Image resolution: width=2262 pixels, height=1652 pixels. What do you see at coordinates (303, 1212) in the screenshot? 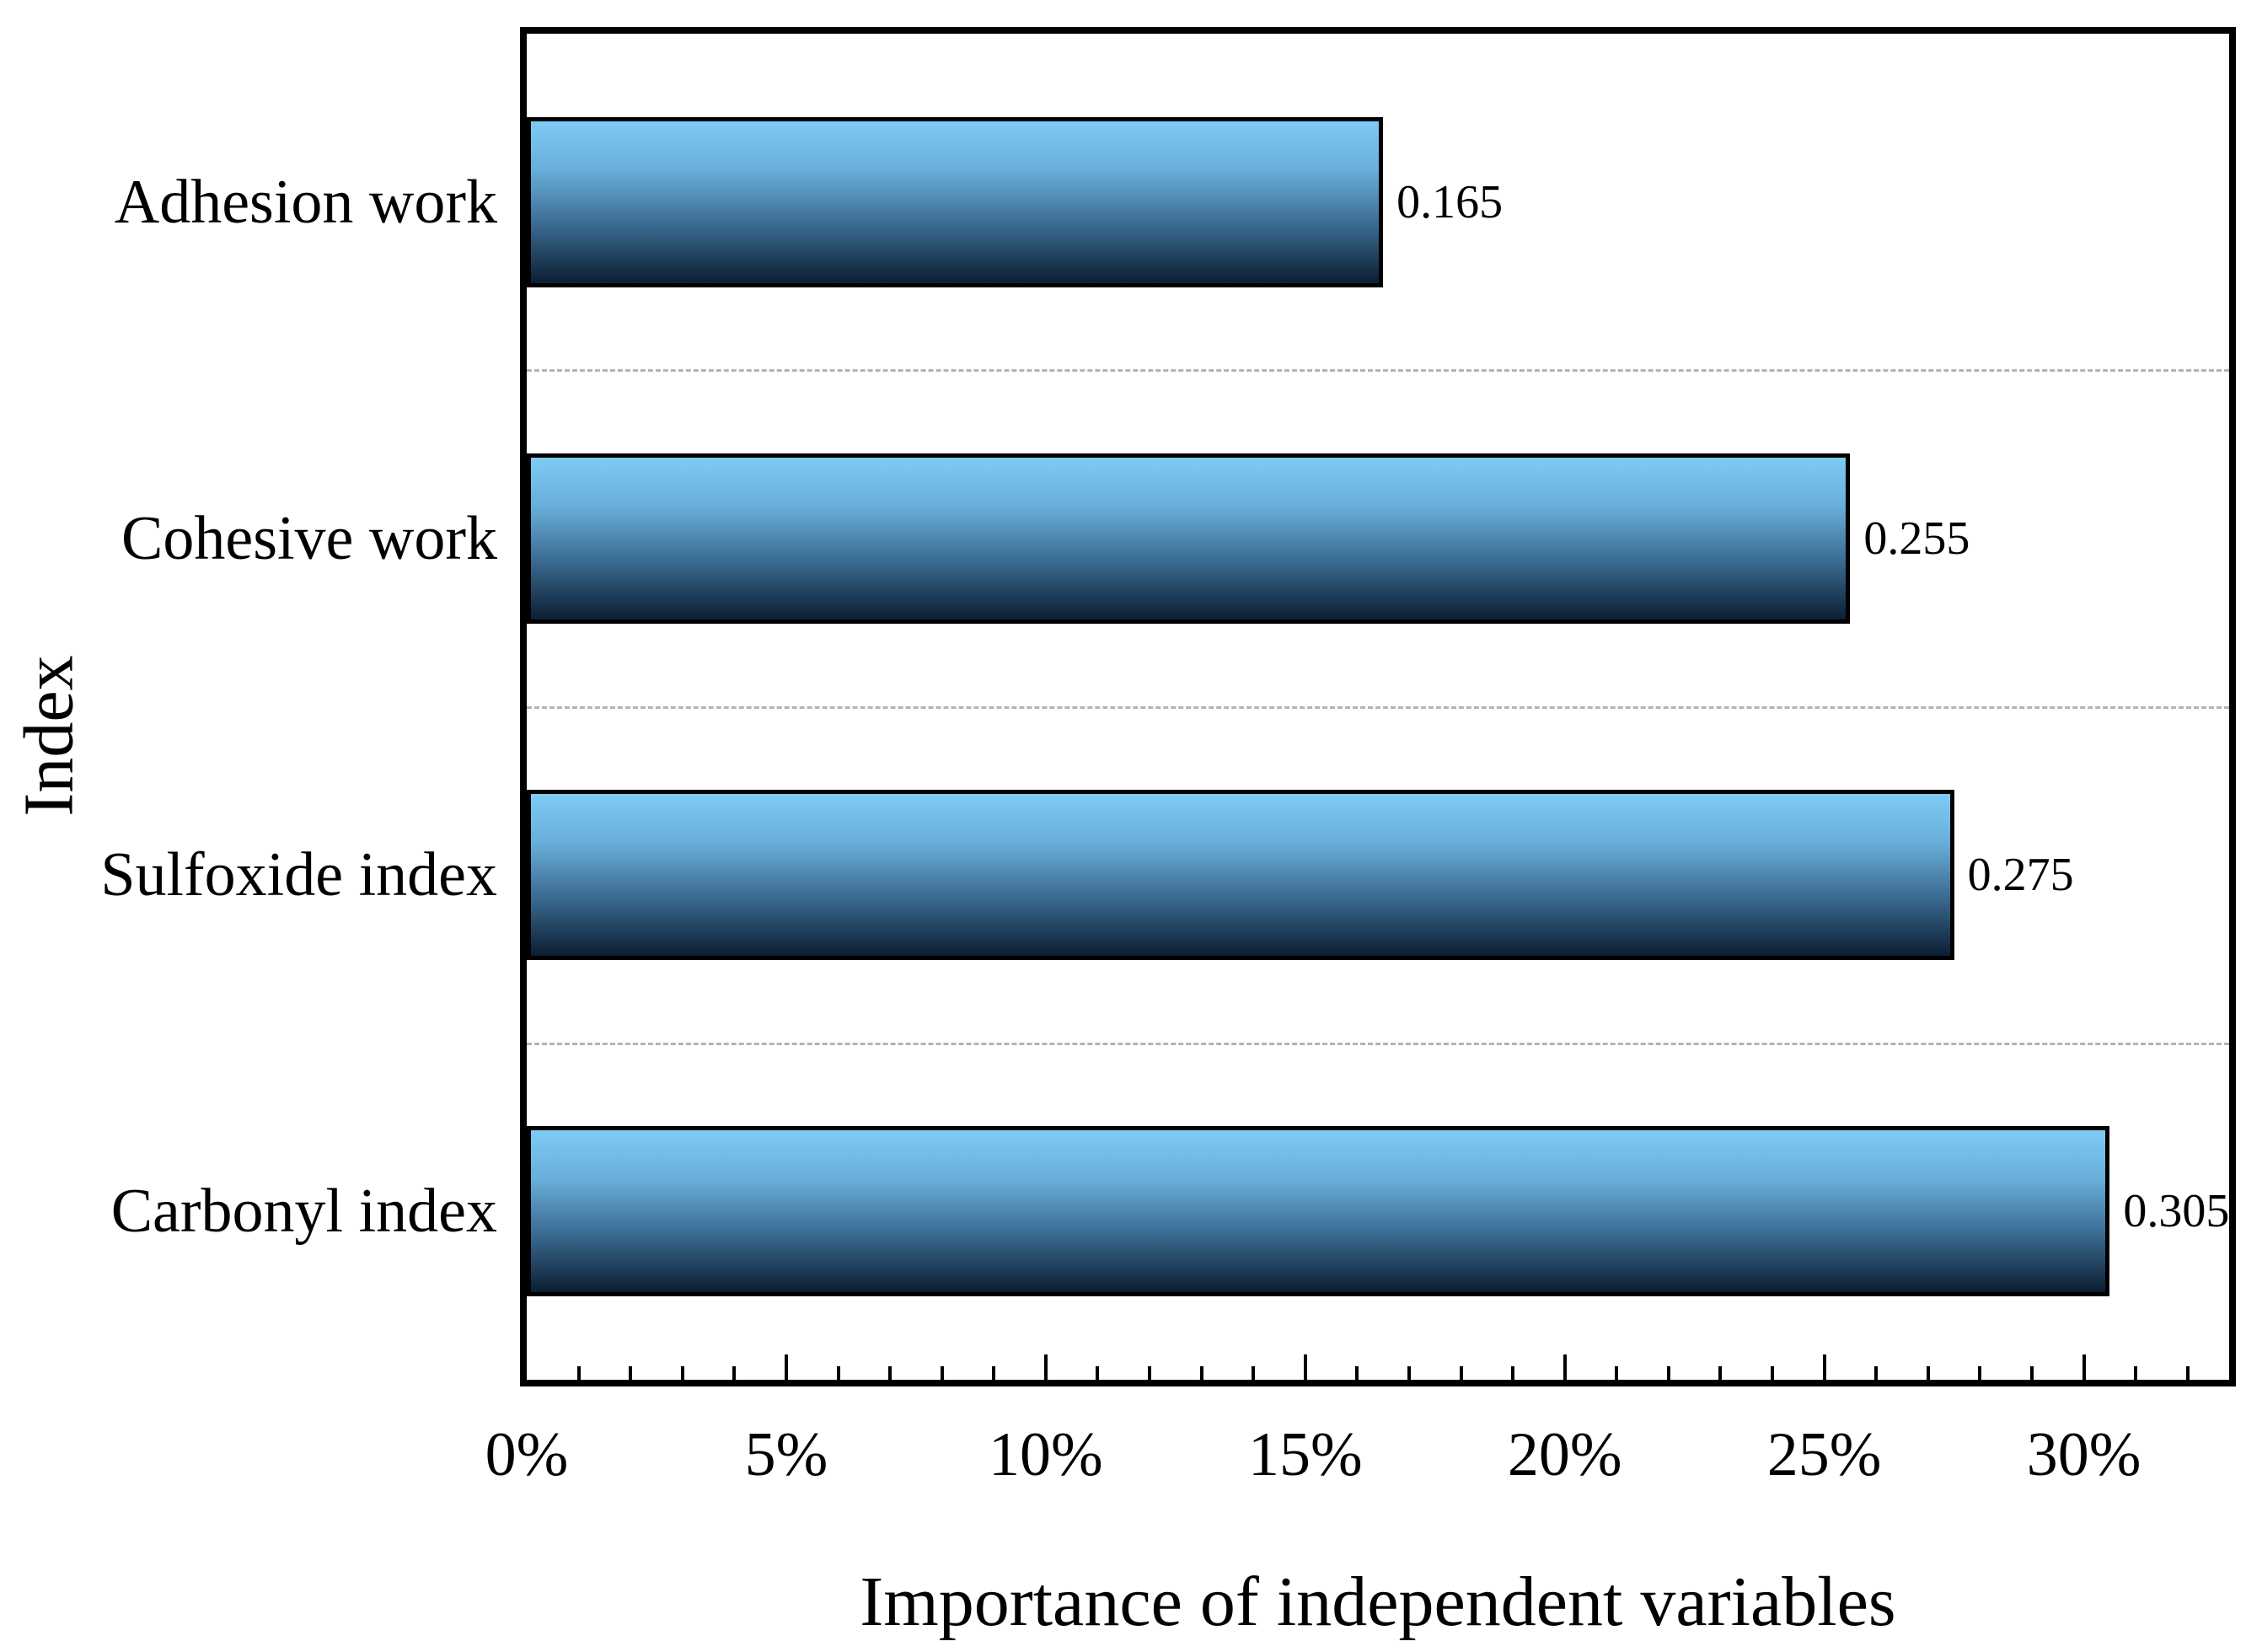
I see `category-label: Carbonyl index` at bounding box center [303, 1212].